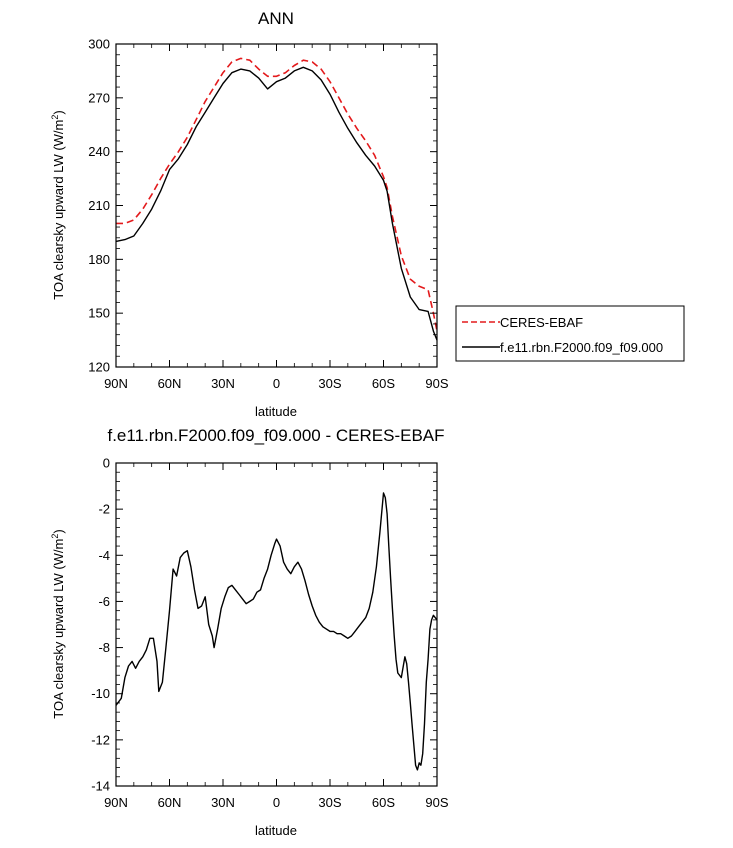 This screenshot has width=733, height=848. I want to click on bottom-y-tick-label: -6, so click(104, 601).